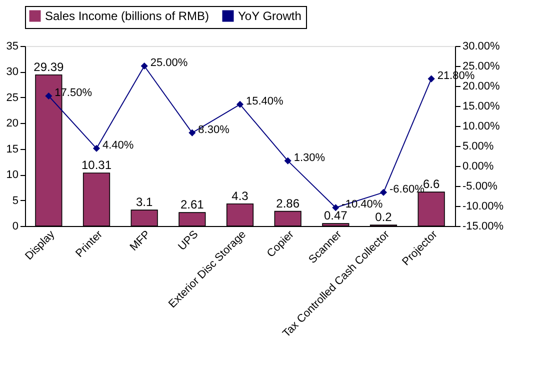  What do you see at coordinates (118, 145) in the screenshot?
I see `data-label: 4.40%` at bounding box center [118, 145].